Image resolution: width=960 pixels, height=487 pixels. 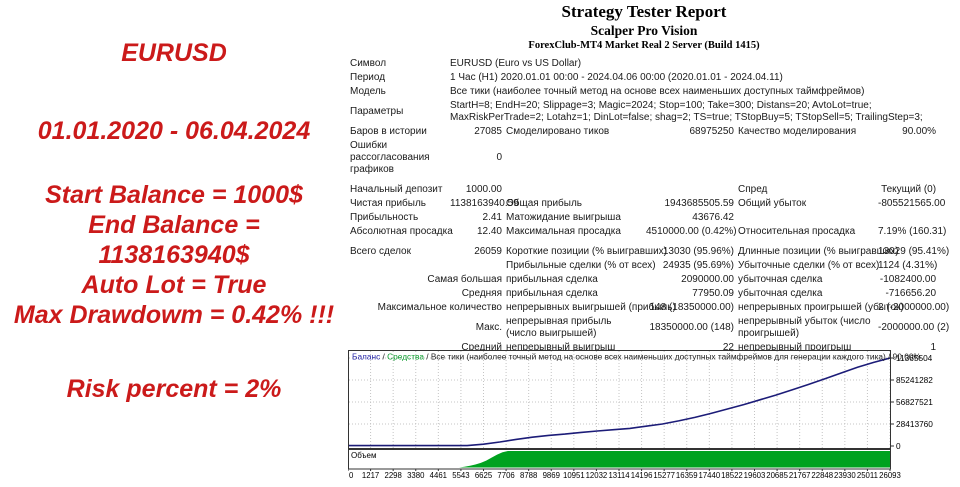 I want to click on report-cell: Средняя, so click(x=481, y=293).